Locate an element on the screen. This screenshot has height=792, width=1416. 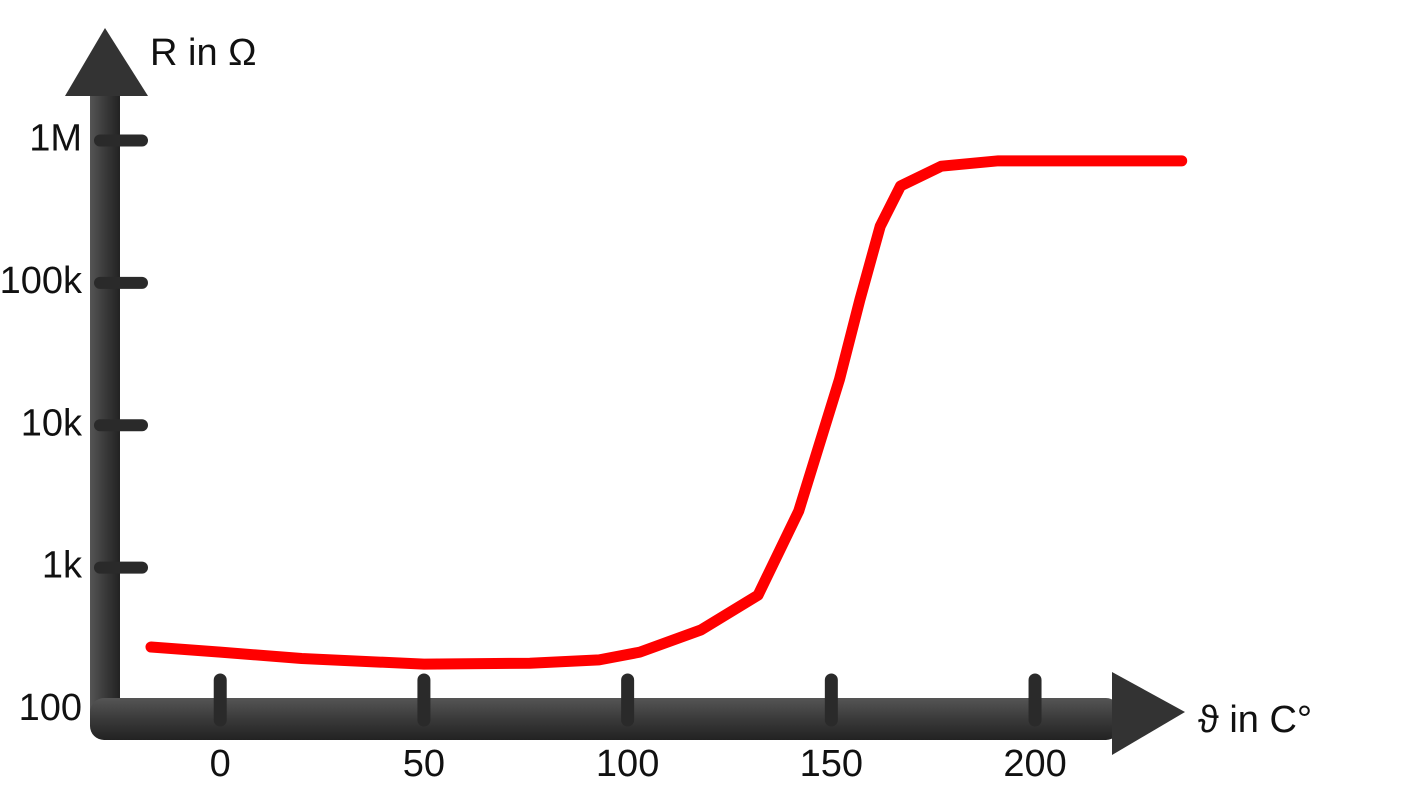
x-tick-label: 100 is located at coordinates (627, 764).